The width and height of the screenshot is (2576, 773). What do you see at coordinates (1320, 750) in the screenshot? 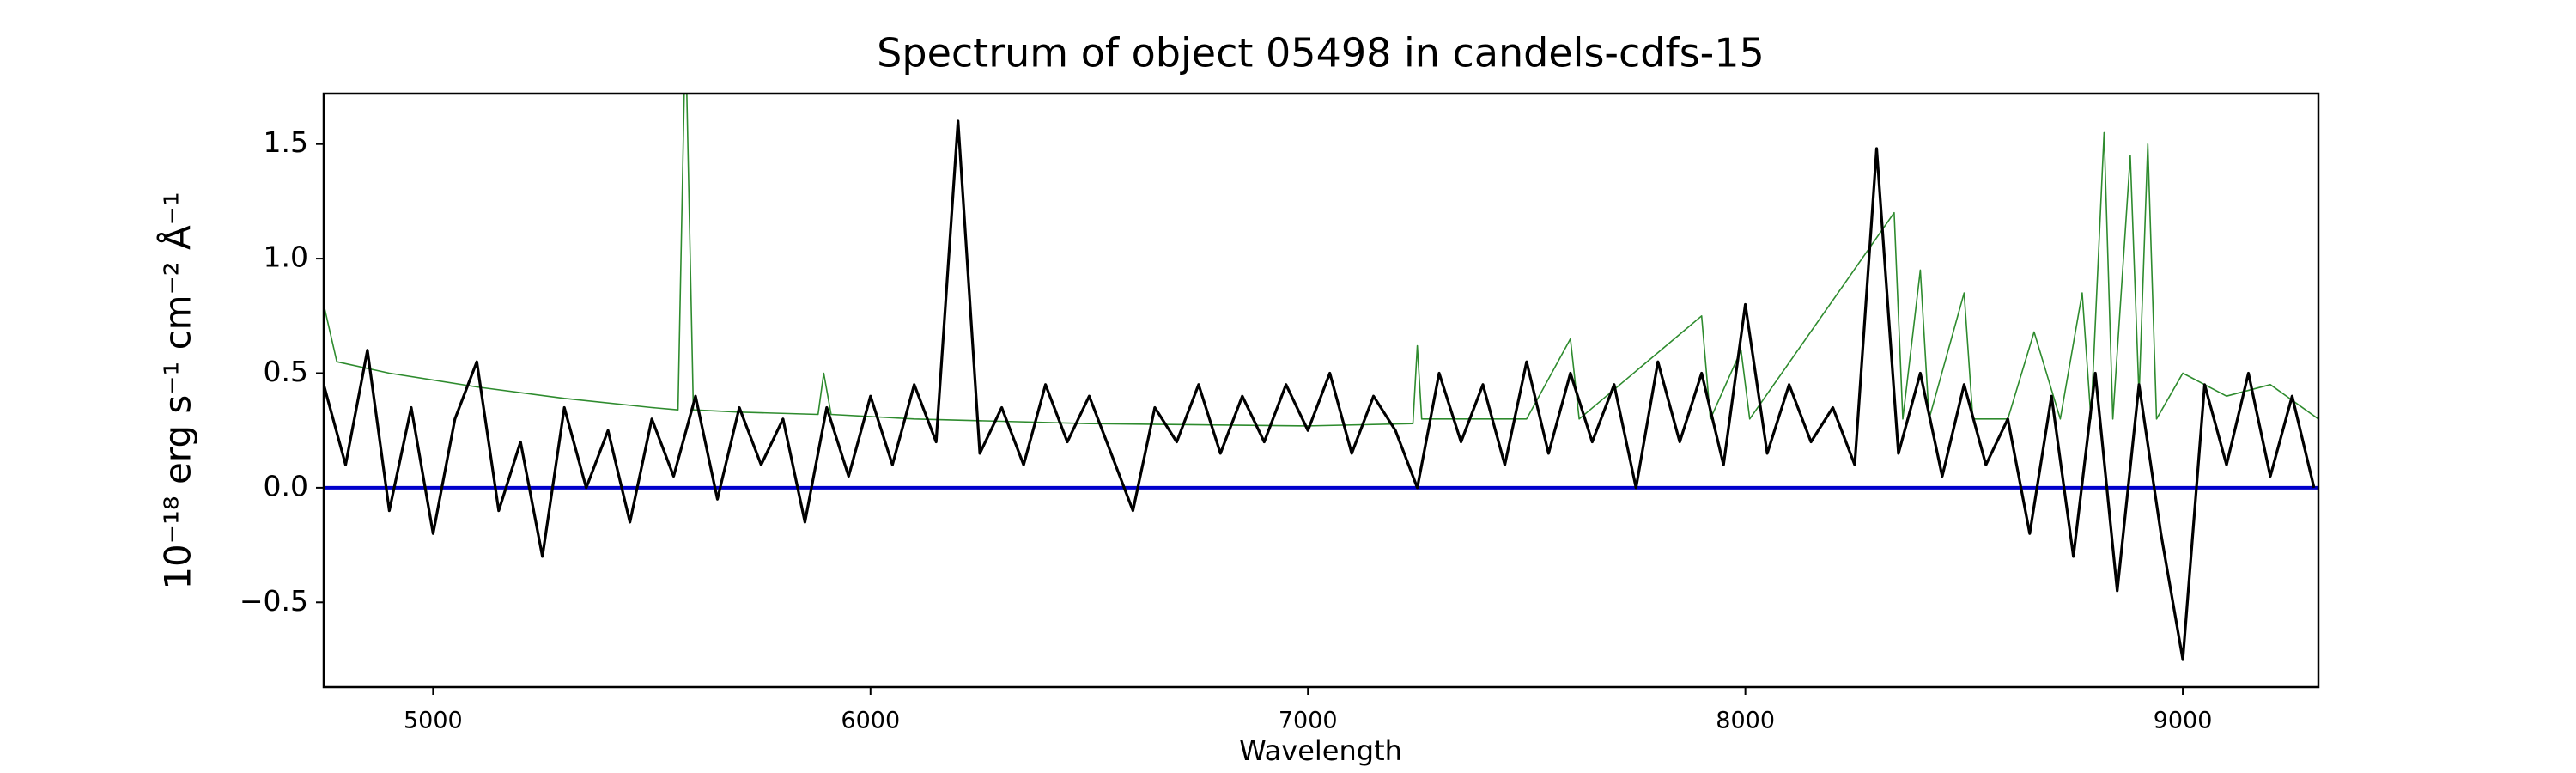
I see `x-axis-label: Wavelength` at bounding box center [1320, 750].